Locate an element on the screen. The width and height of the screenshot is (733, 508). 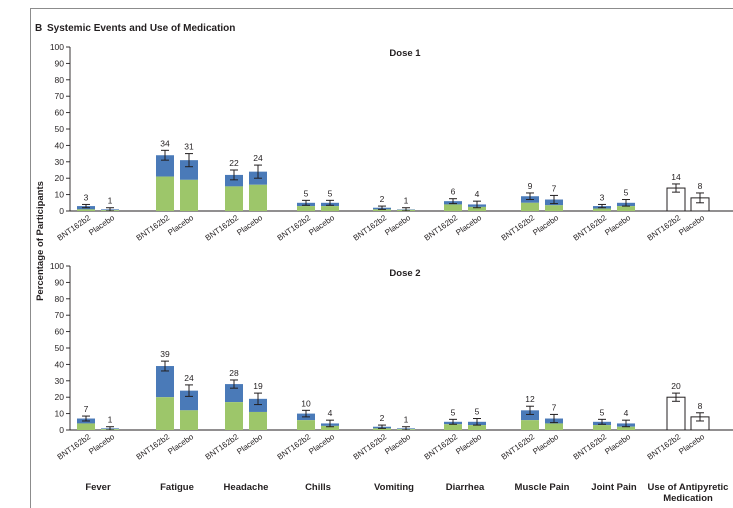
bar-value-label: 8 is located at coordinates (700, 406).